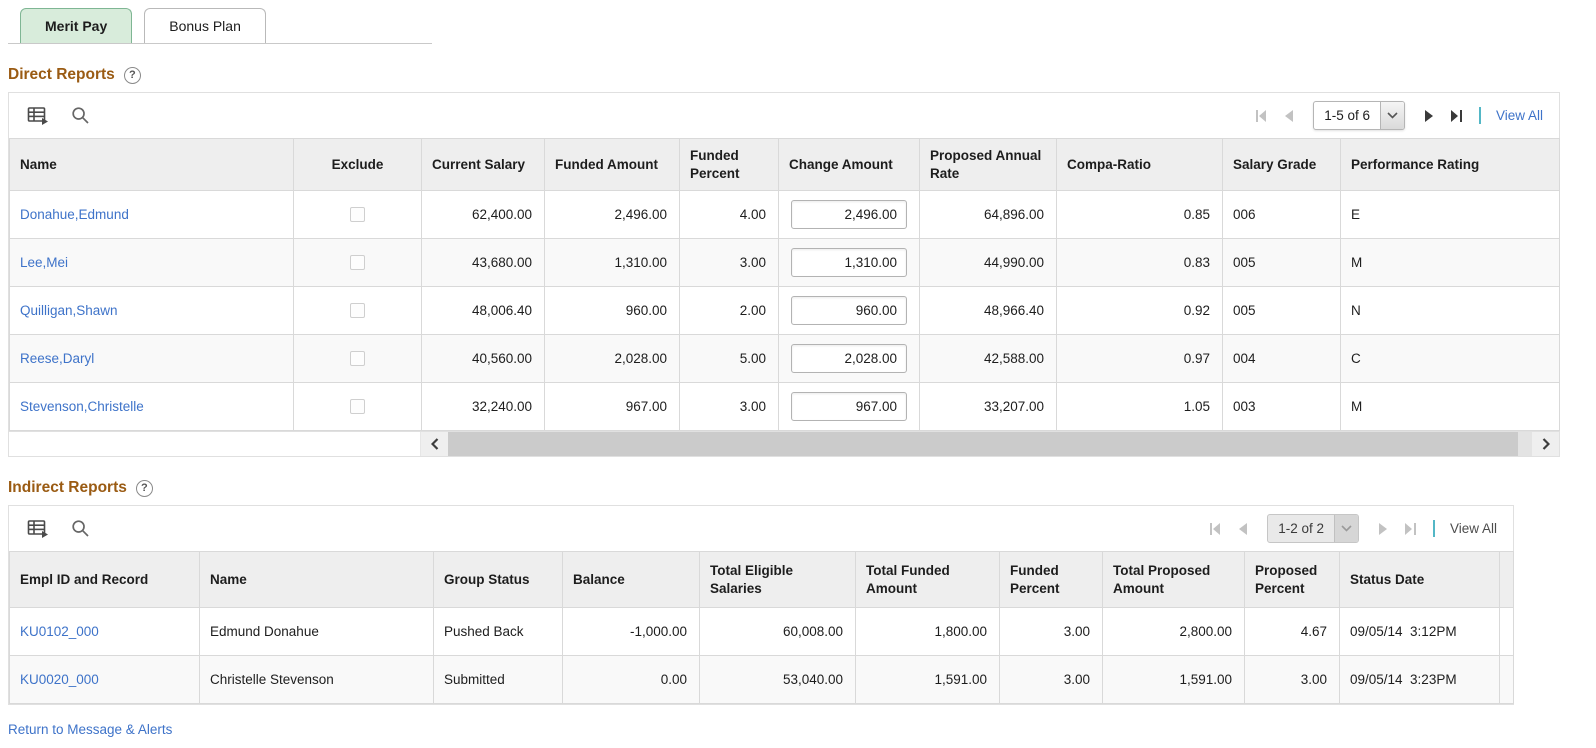 Image resolution: width=1596 pixels, height=748 pixels. I want to click on chevron-down-icon, so click(1391, 115).